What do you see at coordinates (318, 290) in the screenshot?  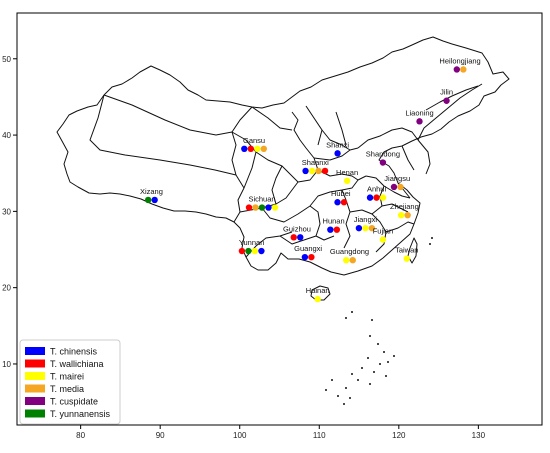 I see `location-label: Hainan` at bounding box center [318, 290].